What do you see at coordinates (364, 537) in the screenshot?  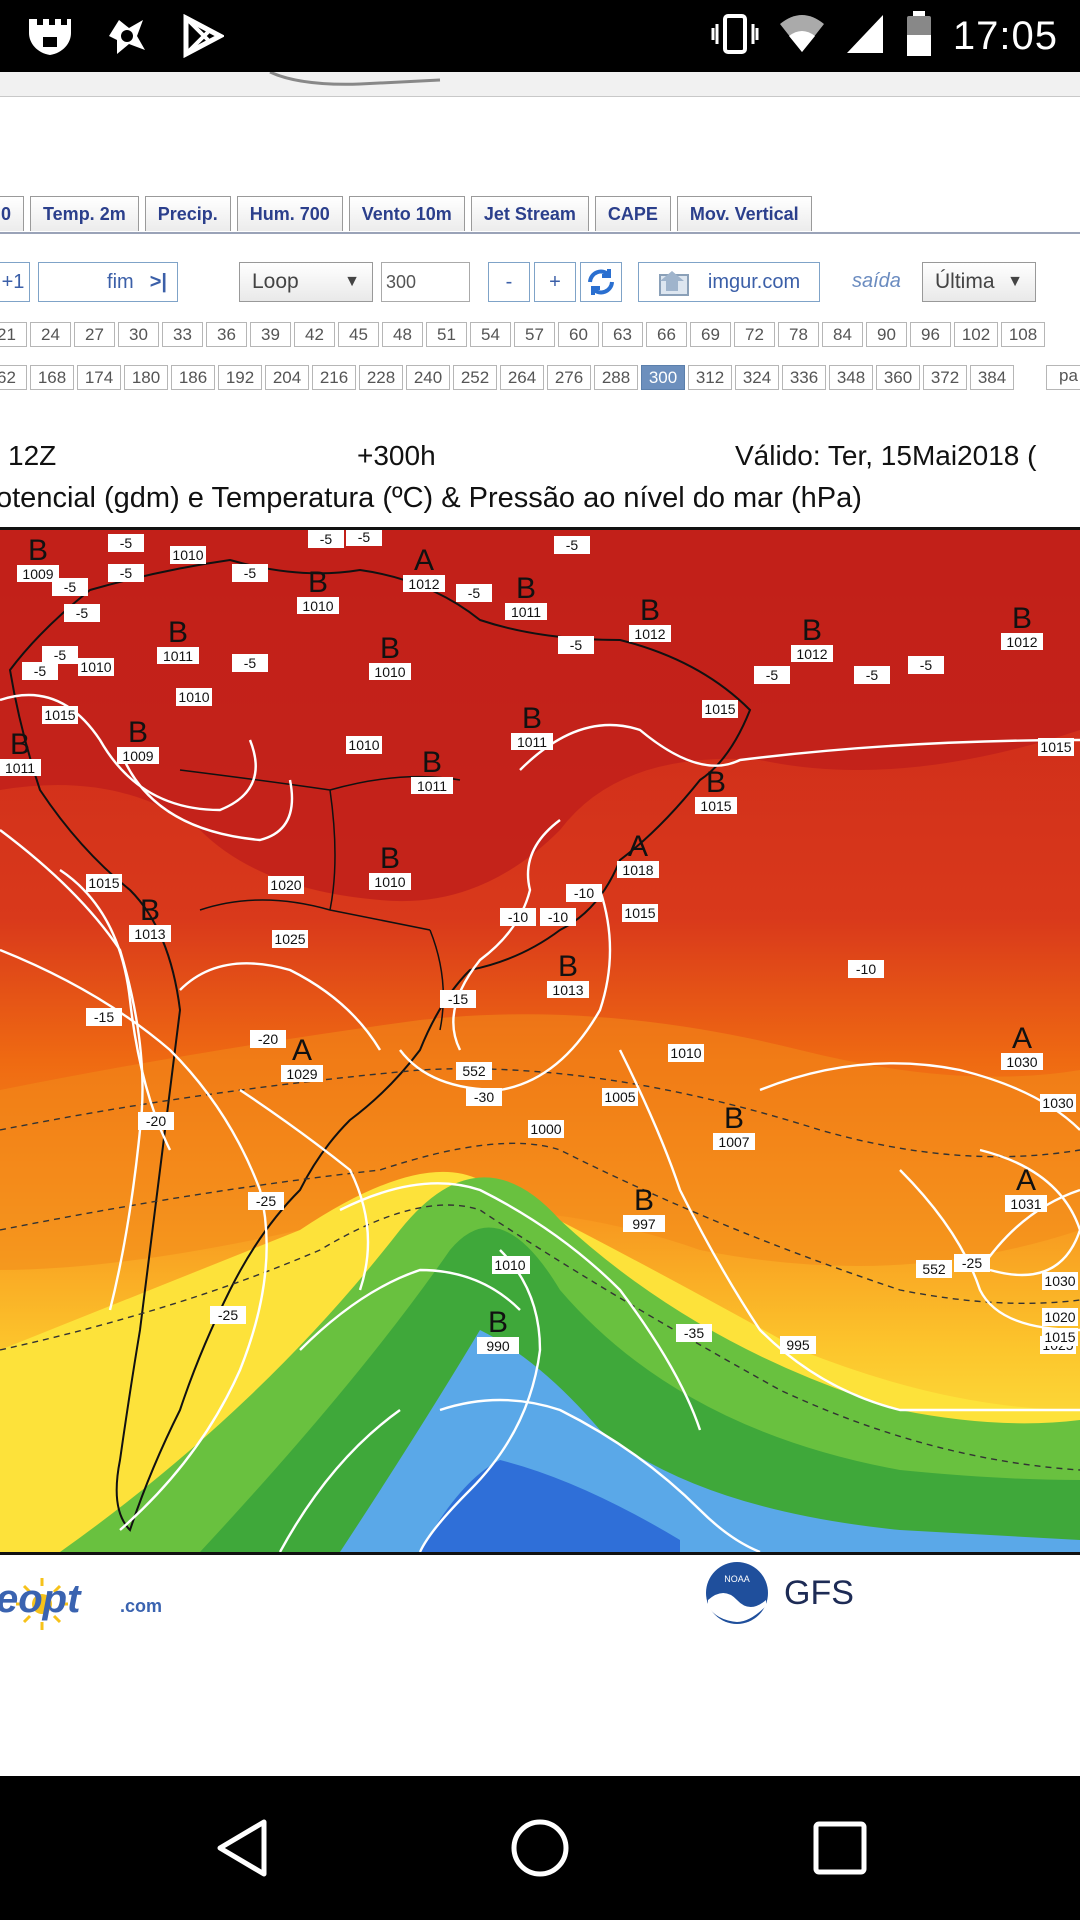 I see `temperature-label: -5` at bounding box center [364, 537].